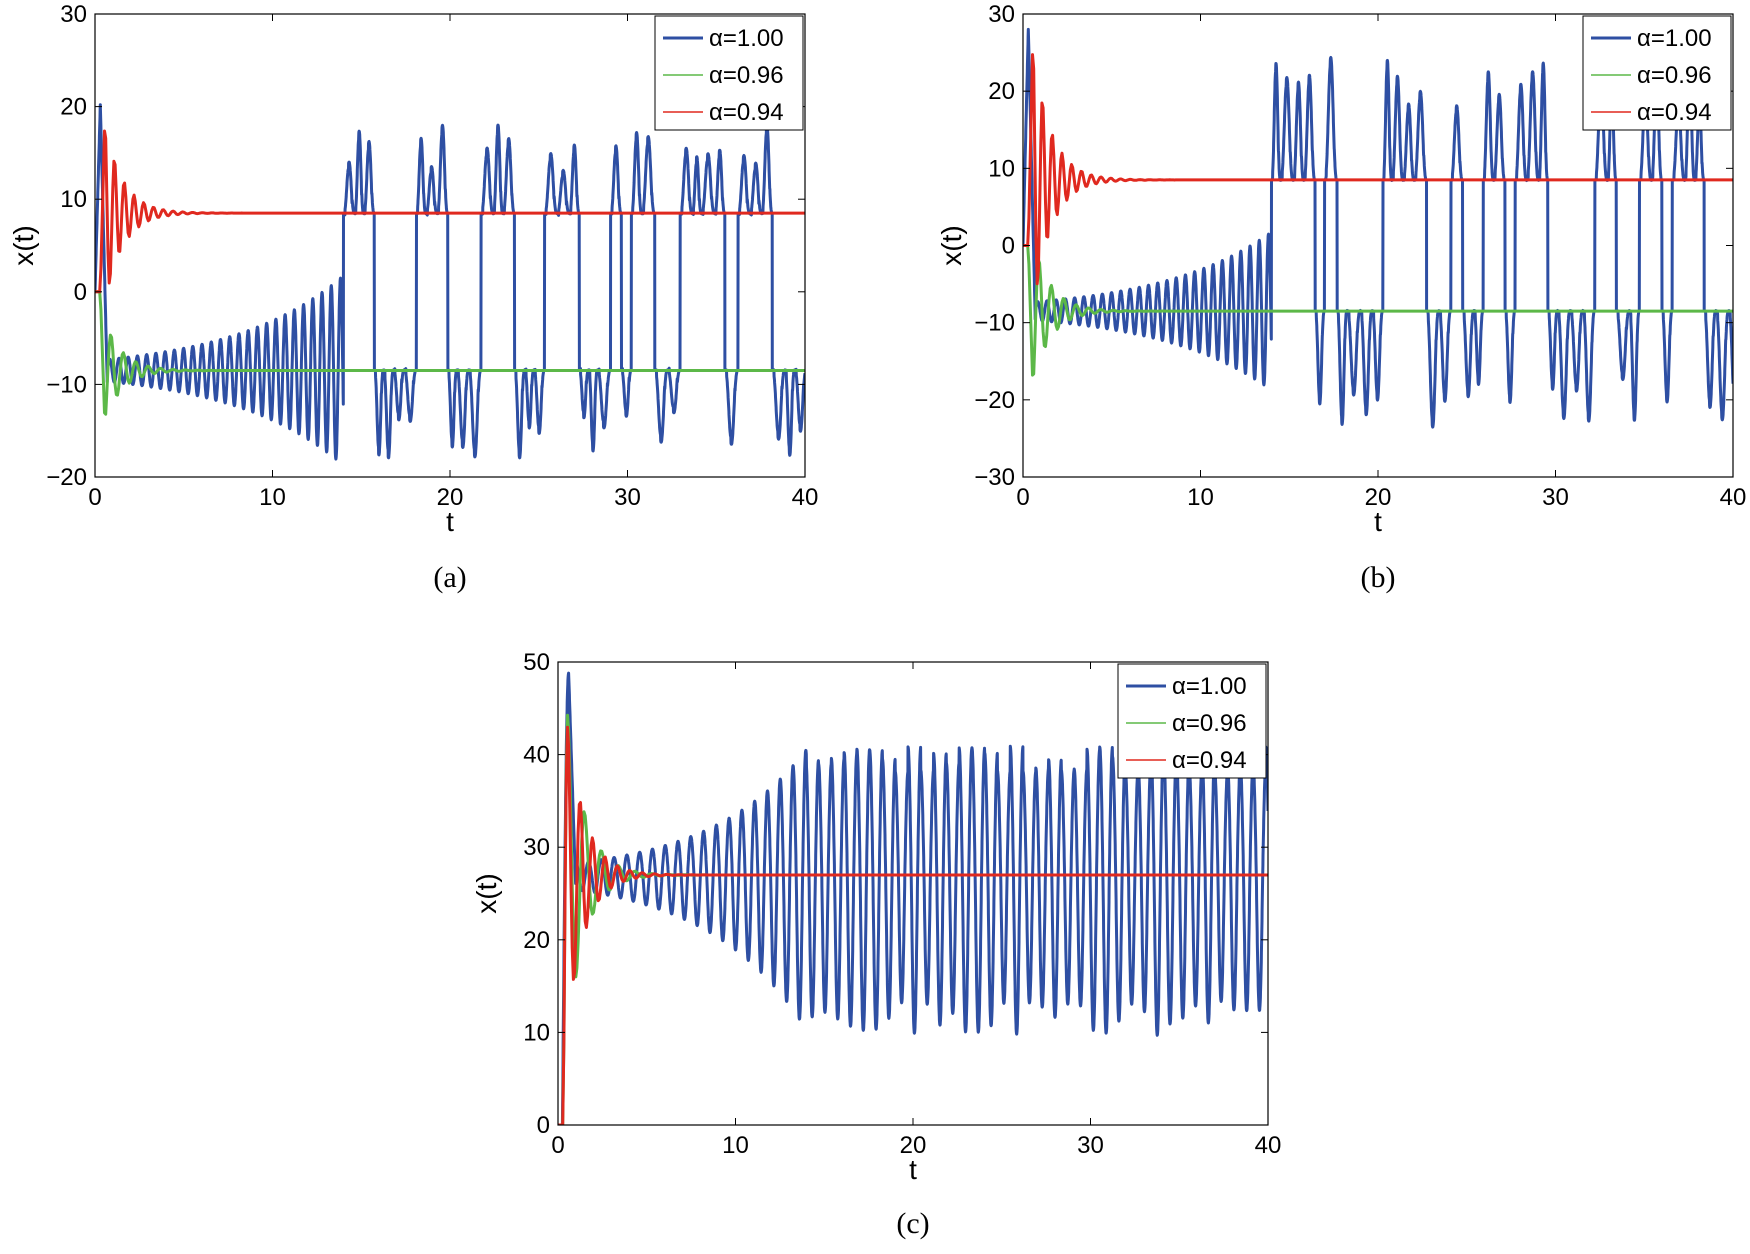  Describe the element at coordinates (912, 1223) in the screenshot. I see `panel-caption: (c)` at that location.